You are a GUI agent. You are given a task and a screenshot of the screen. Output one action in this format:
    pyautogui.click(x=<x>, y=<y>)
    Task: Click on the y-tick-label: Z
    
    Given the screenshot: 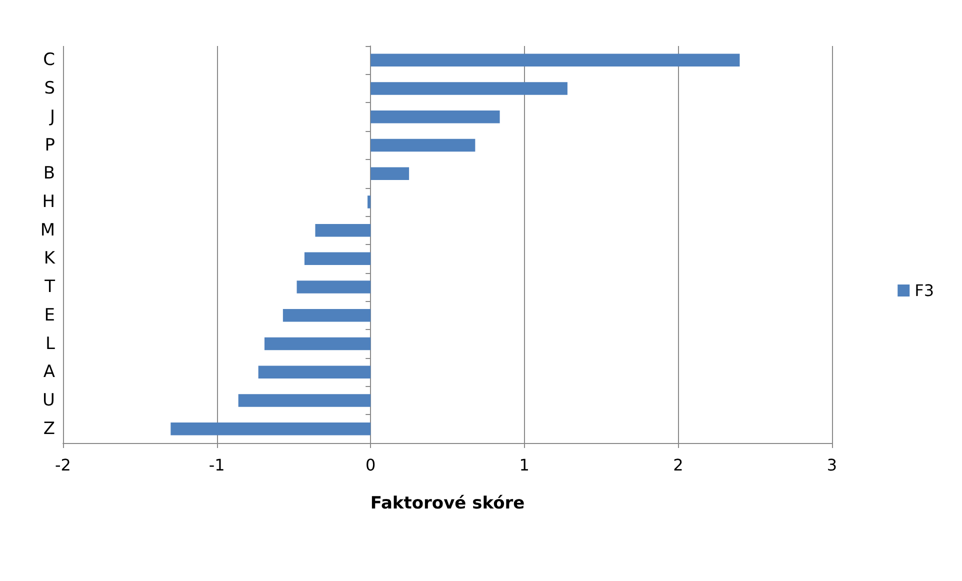 What is the action you would take?
    pyautogui.click(x=49, y=428)
    